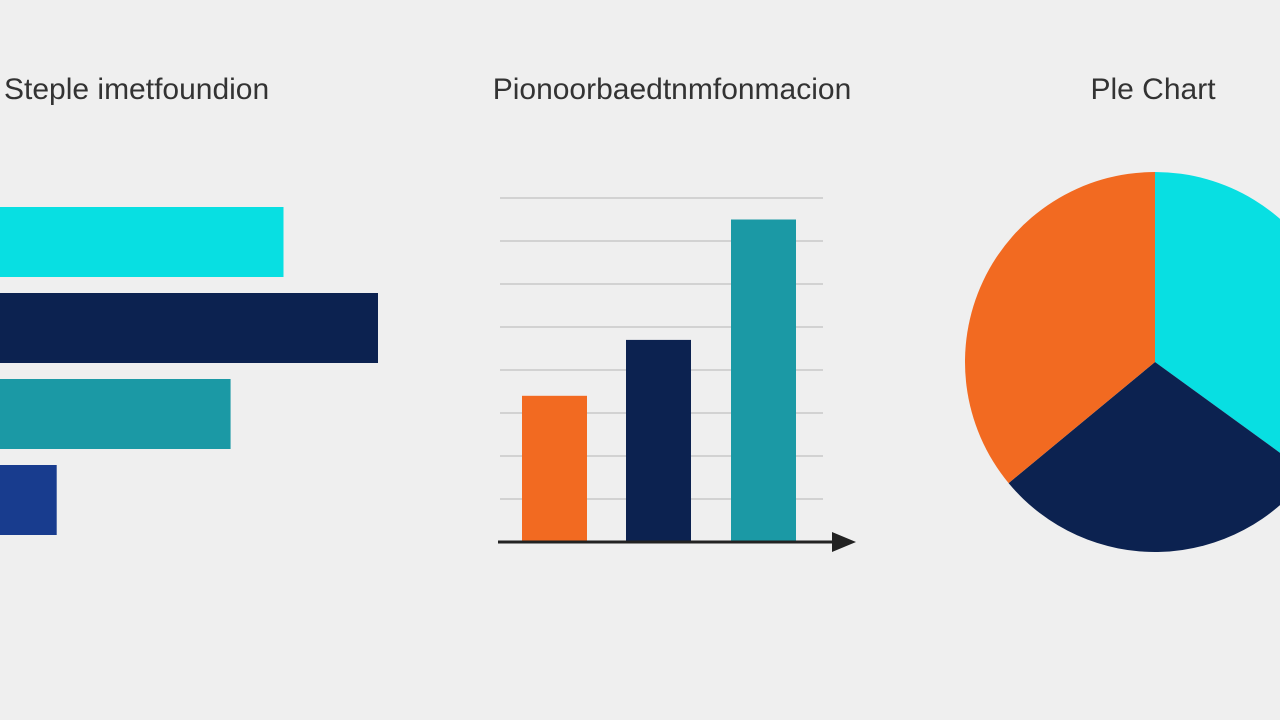 Image resolution: width=1280 pixels, height=720 pixels. What do you see at coordinates (844, 542) in the screenshot?
I see `axis-arrow` at bounding box center [844, 542].